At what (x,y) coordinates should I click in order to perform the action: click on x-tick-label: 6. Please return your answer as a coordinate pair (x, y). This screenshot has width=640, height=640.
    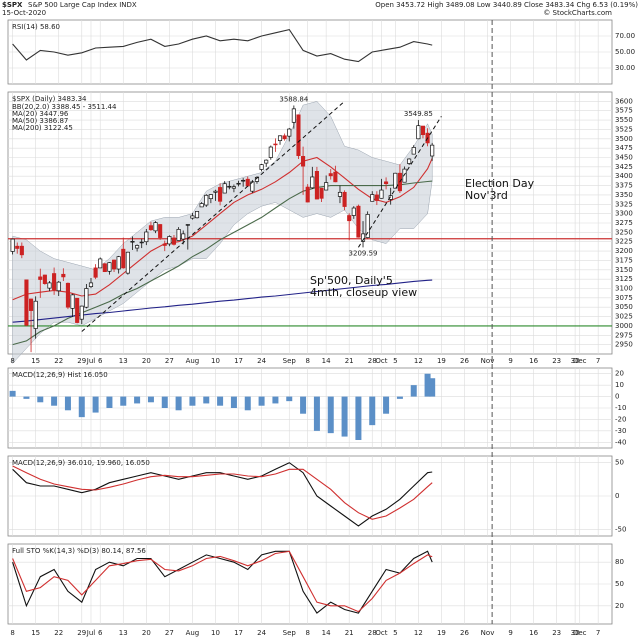
    Looking at the image, I should click on (100, 633).